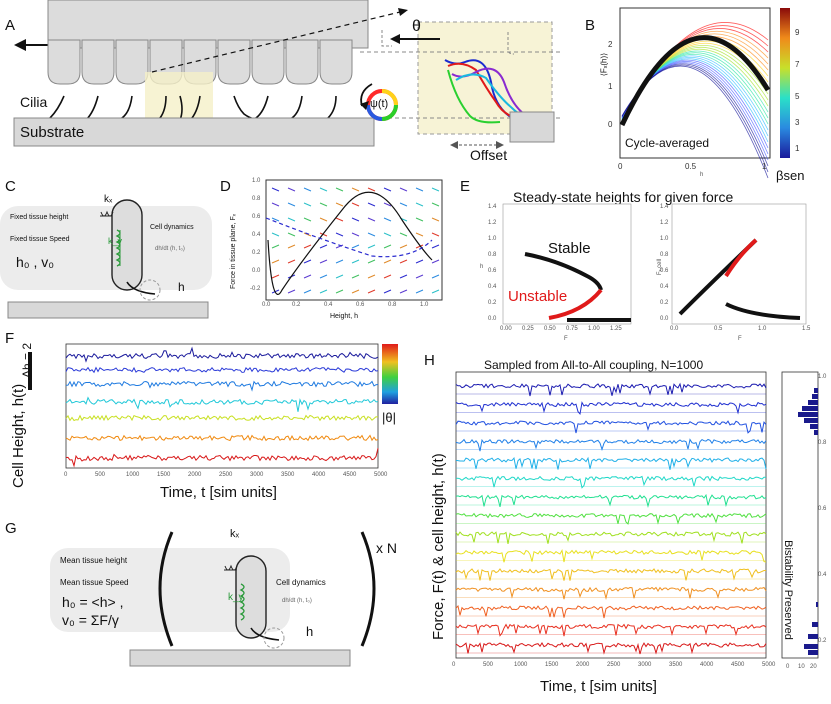 This screenshot has height=704, width=831. I want to click on panel-f-label: F, so click(10, 338).